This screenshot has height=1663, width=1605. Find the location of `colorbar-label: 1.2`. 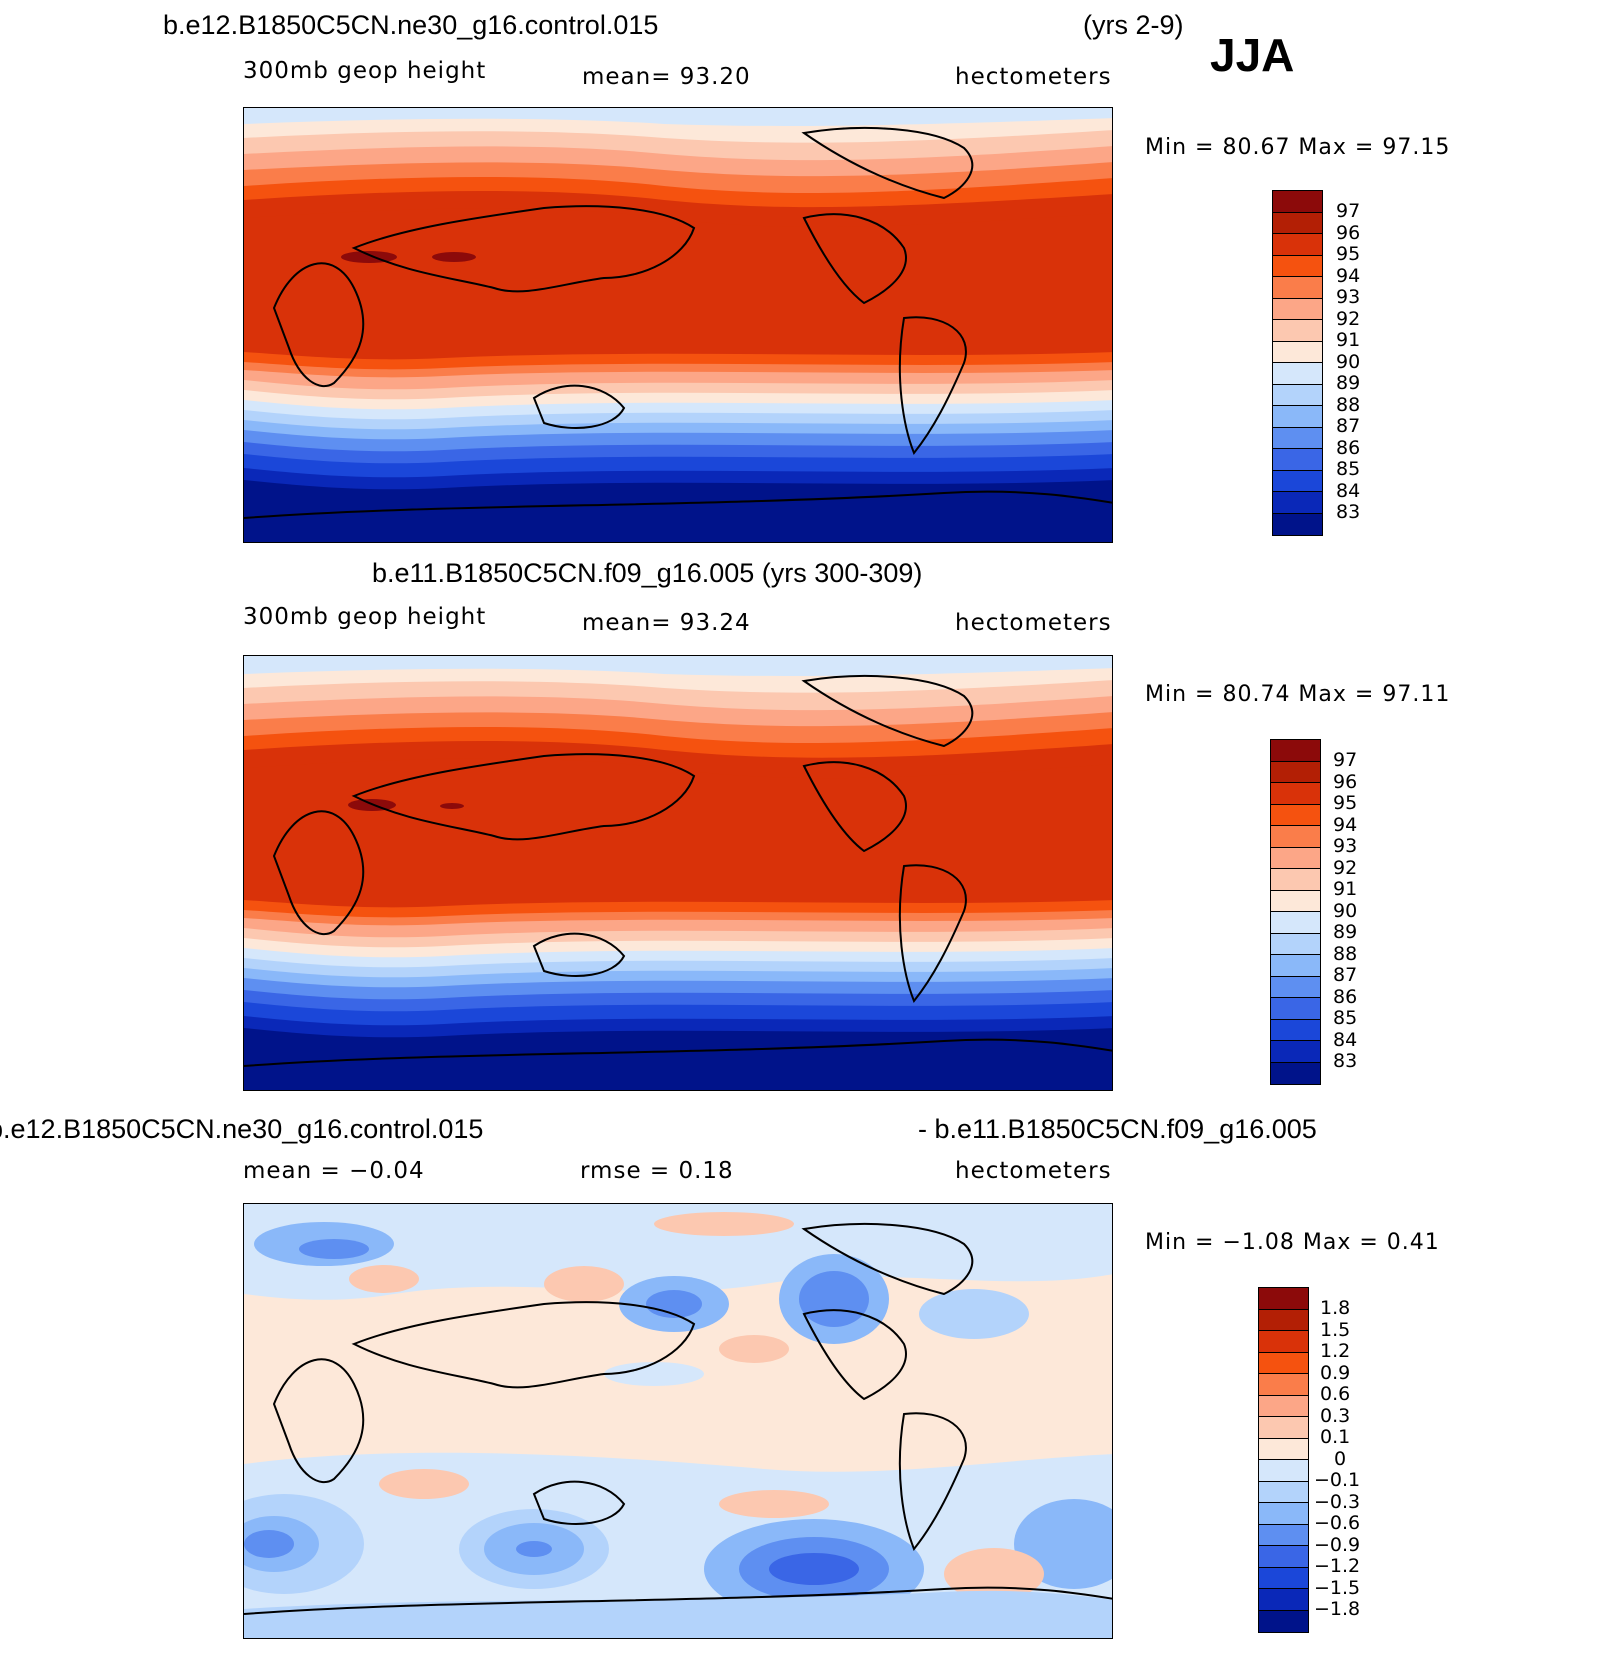

colorbar-label: 1.2 is located at coordinates (1335, 1351).